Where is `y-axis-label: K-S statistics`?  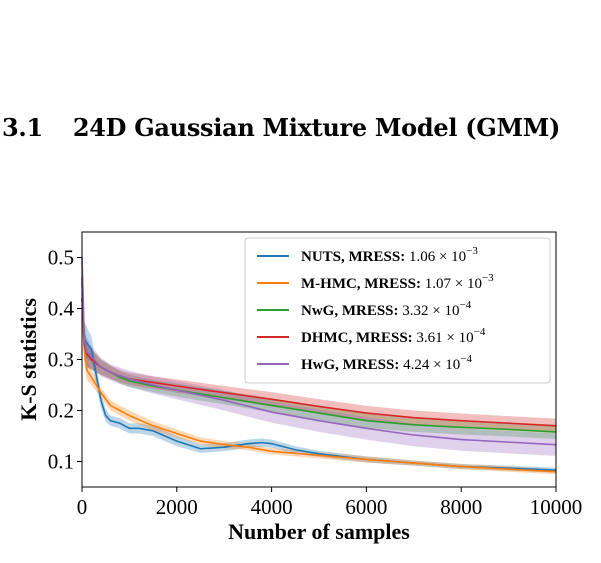 y-axis-label: K-S statistics is located at coordinates (28, 359).